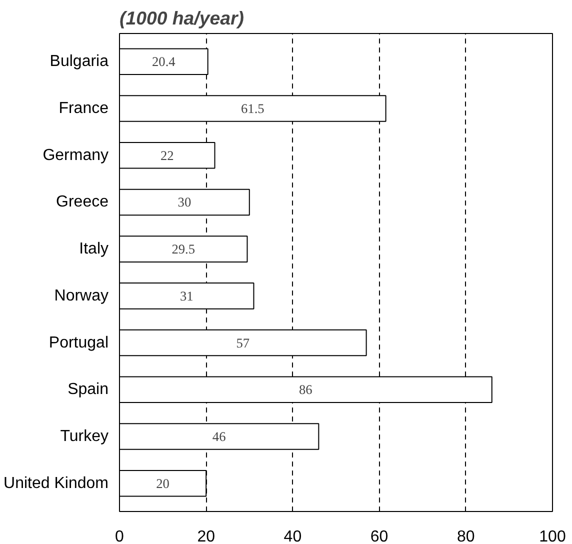  Describe the element at coordinates (167, 155) in the screenshot. I see `data-label: 22` at that location.